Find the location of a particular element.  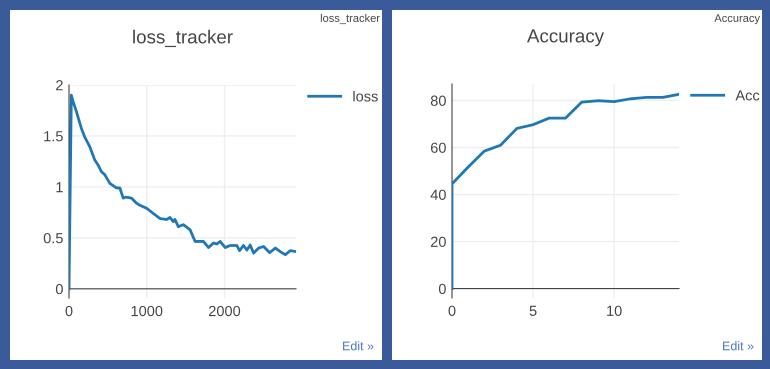

x-tick-label: 10 is located at coordinates (614, 311).